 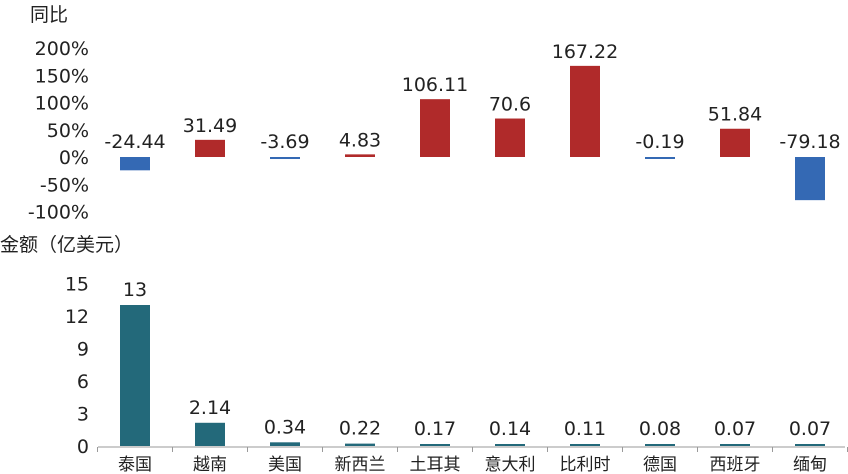 I want to click on growth-data-label: -3.69, so click(x=284, y=142).